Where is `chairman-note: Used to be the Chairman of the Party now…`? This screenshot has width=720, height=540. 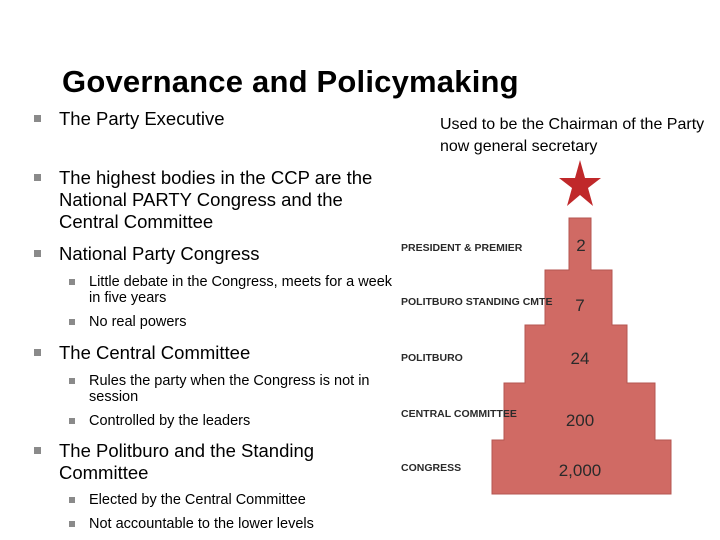
chairman-note: Used to be the Chairman of the Party now… is located at coordinates (572, 135).